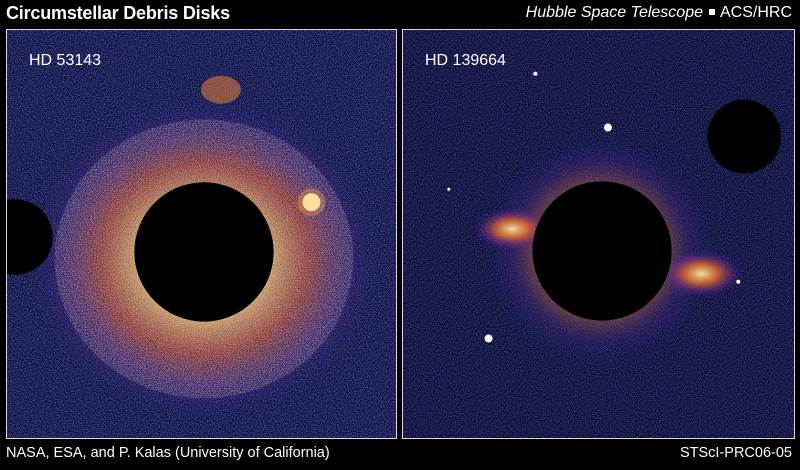 This screenshot has width=800, height=470. I want to click on image-title: Circumstellar Debris Disks, so click(118, 13).